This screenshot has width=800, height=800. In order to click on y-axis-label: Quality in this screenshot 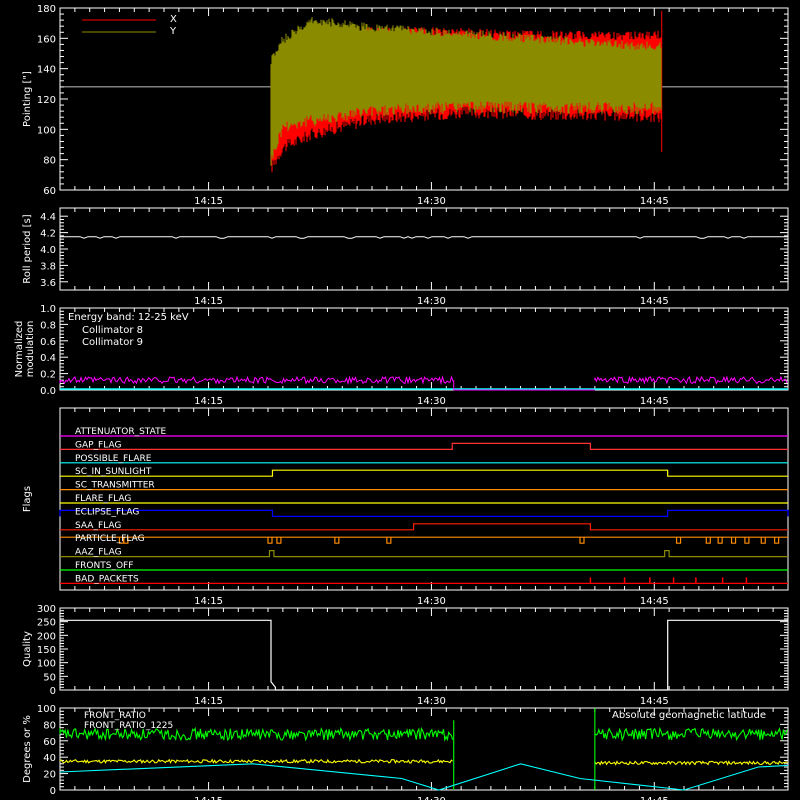, I will do `click(27, 649)`.